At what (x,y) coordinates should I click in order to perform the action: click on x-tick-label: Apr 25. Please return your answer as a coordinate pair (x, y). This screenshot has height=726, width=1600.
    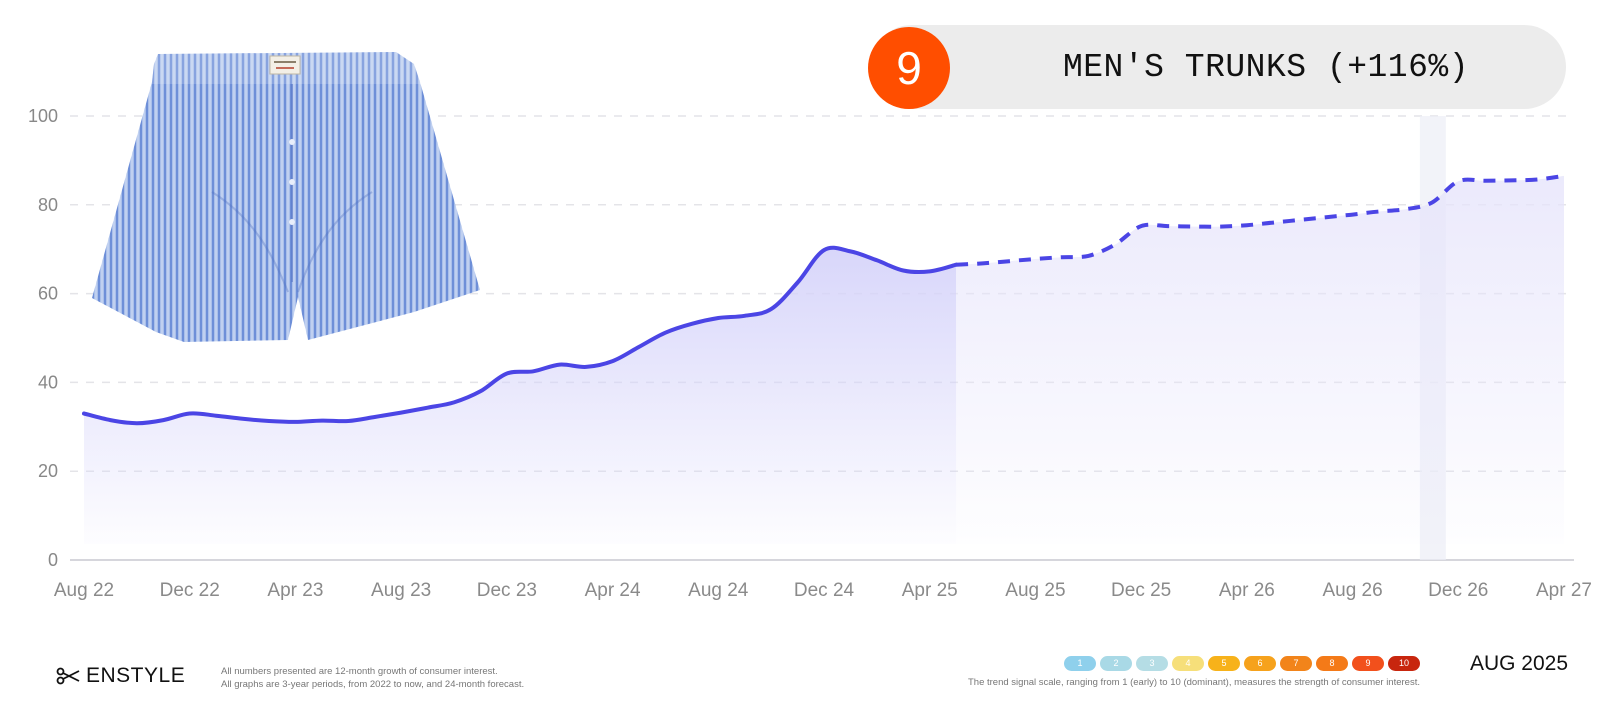
    Looking at the image, I should click on (930, 590).